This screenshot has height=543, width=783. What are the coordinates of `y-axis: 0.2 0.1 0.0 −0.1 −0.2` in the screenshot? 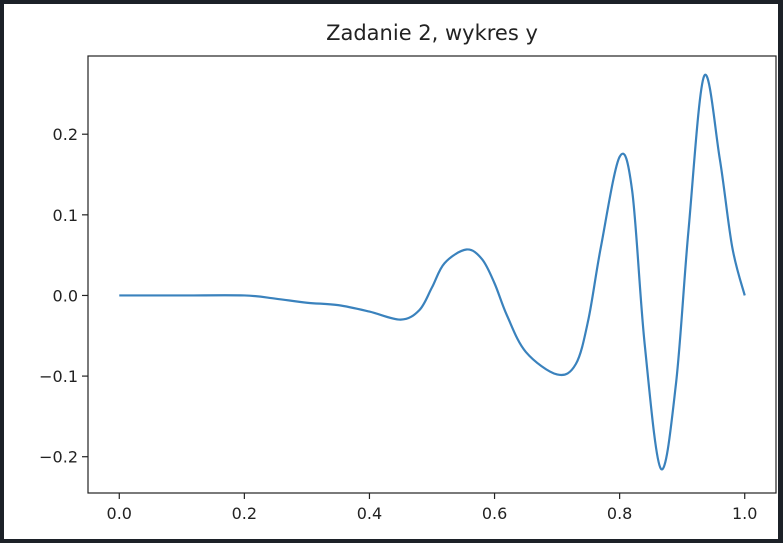 It's located at (63, 296).